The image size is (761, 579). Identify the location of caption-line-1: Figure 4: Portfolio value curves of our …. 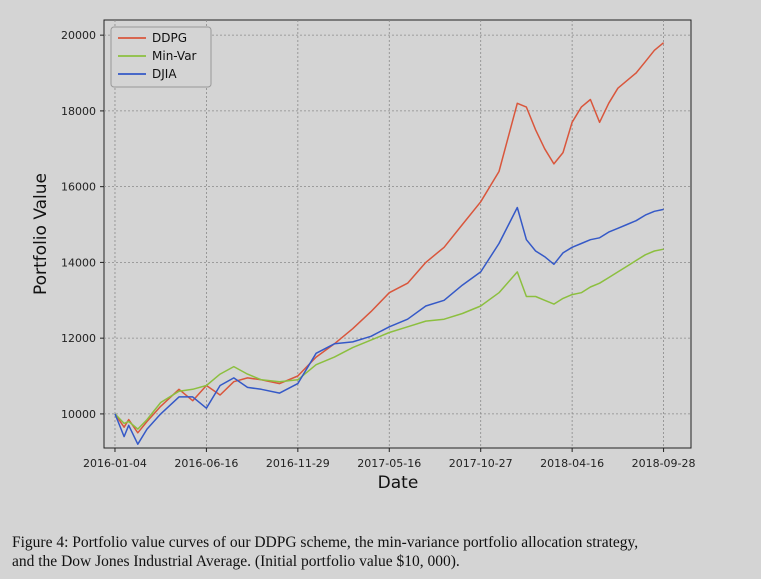
(325, 542).